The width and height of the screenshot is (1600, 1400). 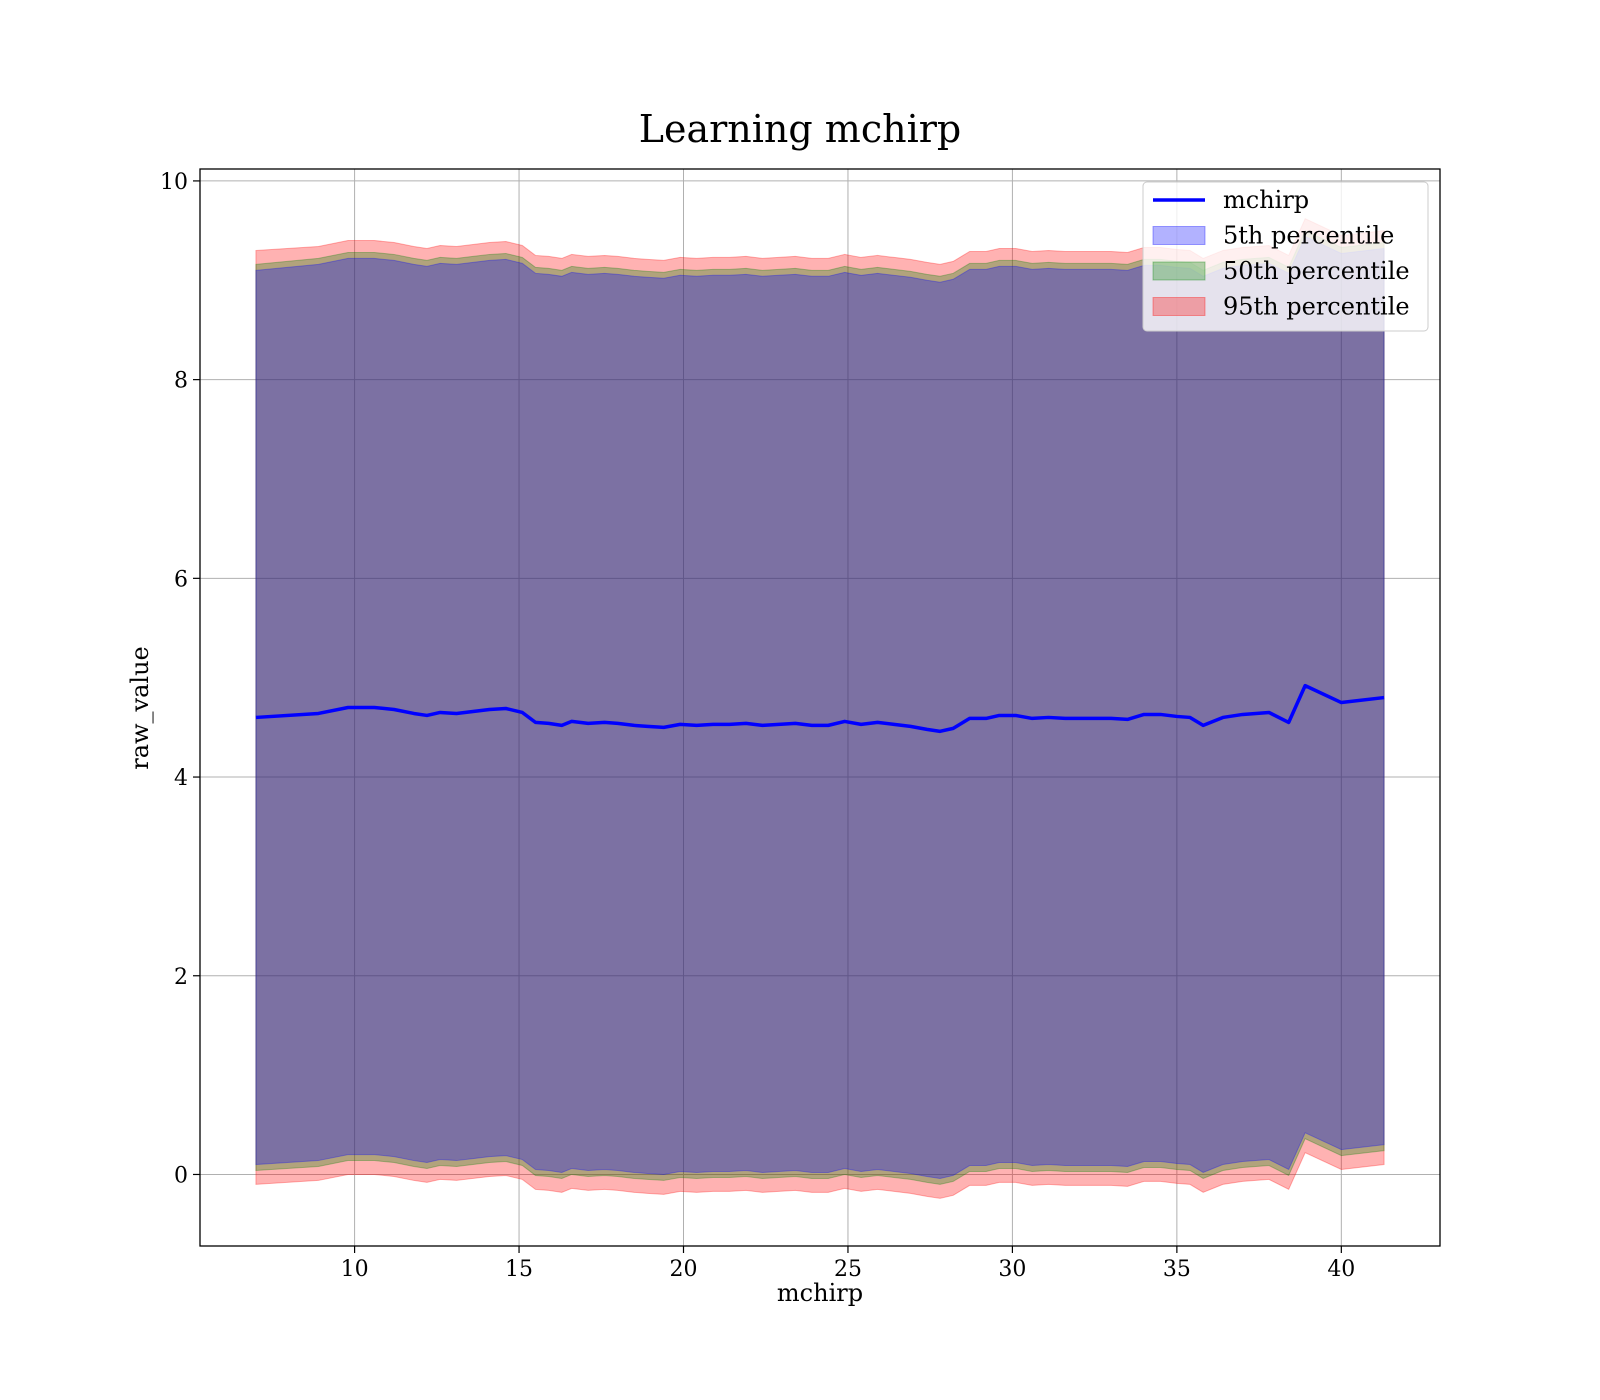 I want to click on legend-box, so click(x=1285, y=256).